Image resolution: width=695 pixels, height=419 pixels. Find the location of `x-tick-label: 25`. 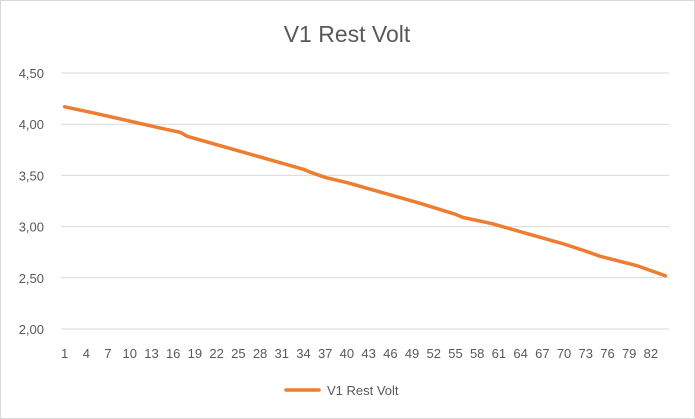

x-tick-label: 25 is located at coordinates (238, 353).